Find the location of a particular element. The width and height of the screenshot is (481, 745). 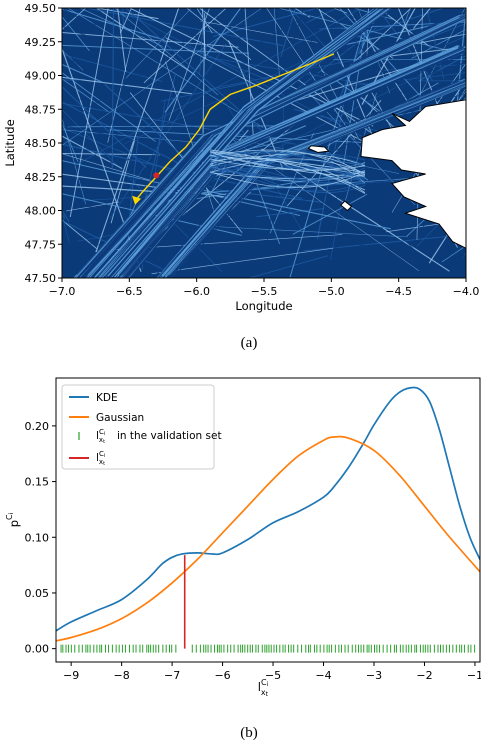

legend-observed-label: lxtCi is located at coordinates (100, 458).